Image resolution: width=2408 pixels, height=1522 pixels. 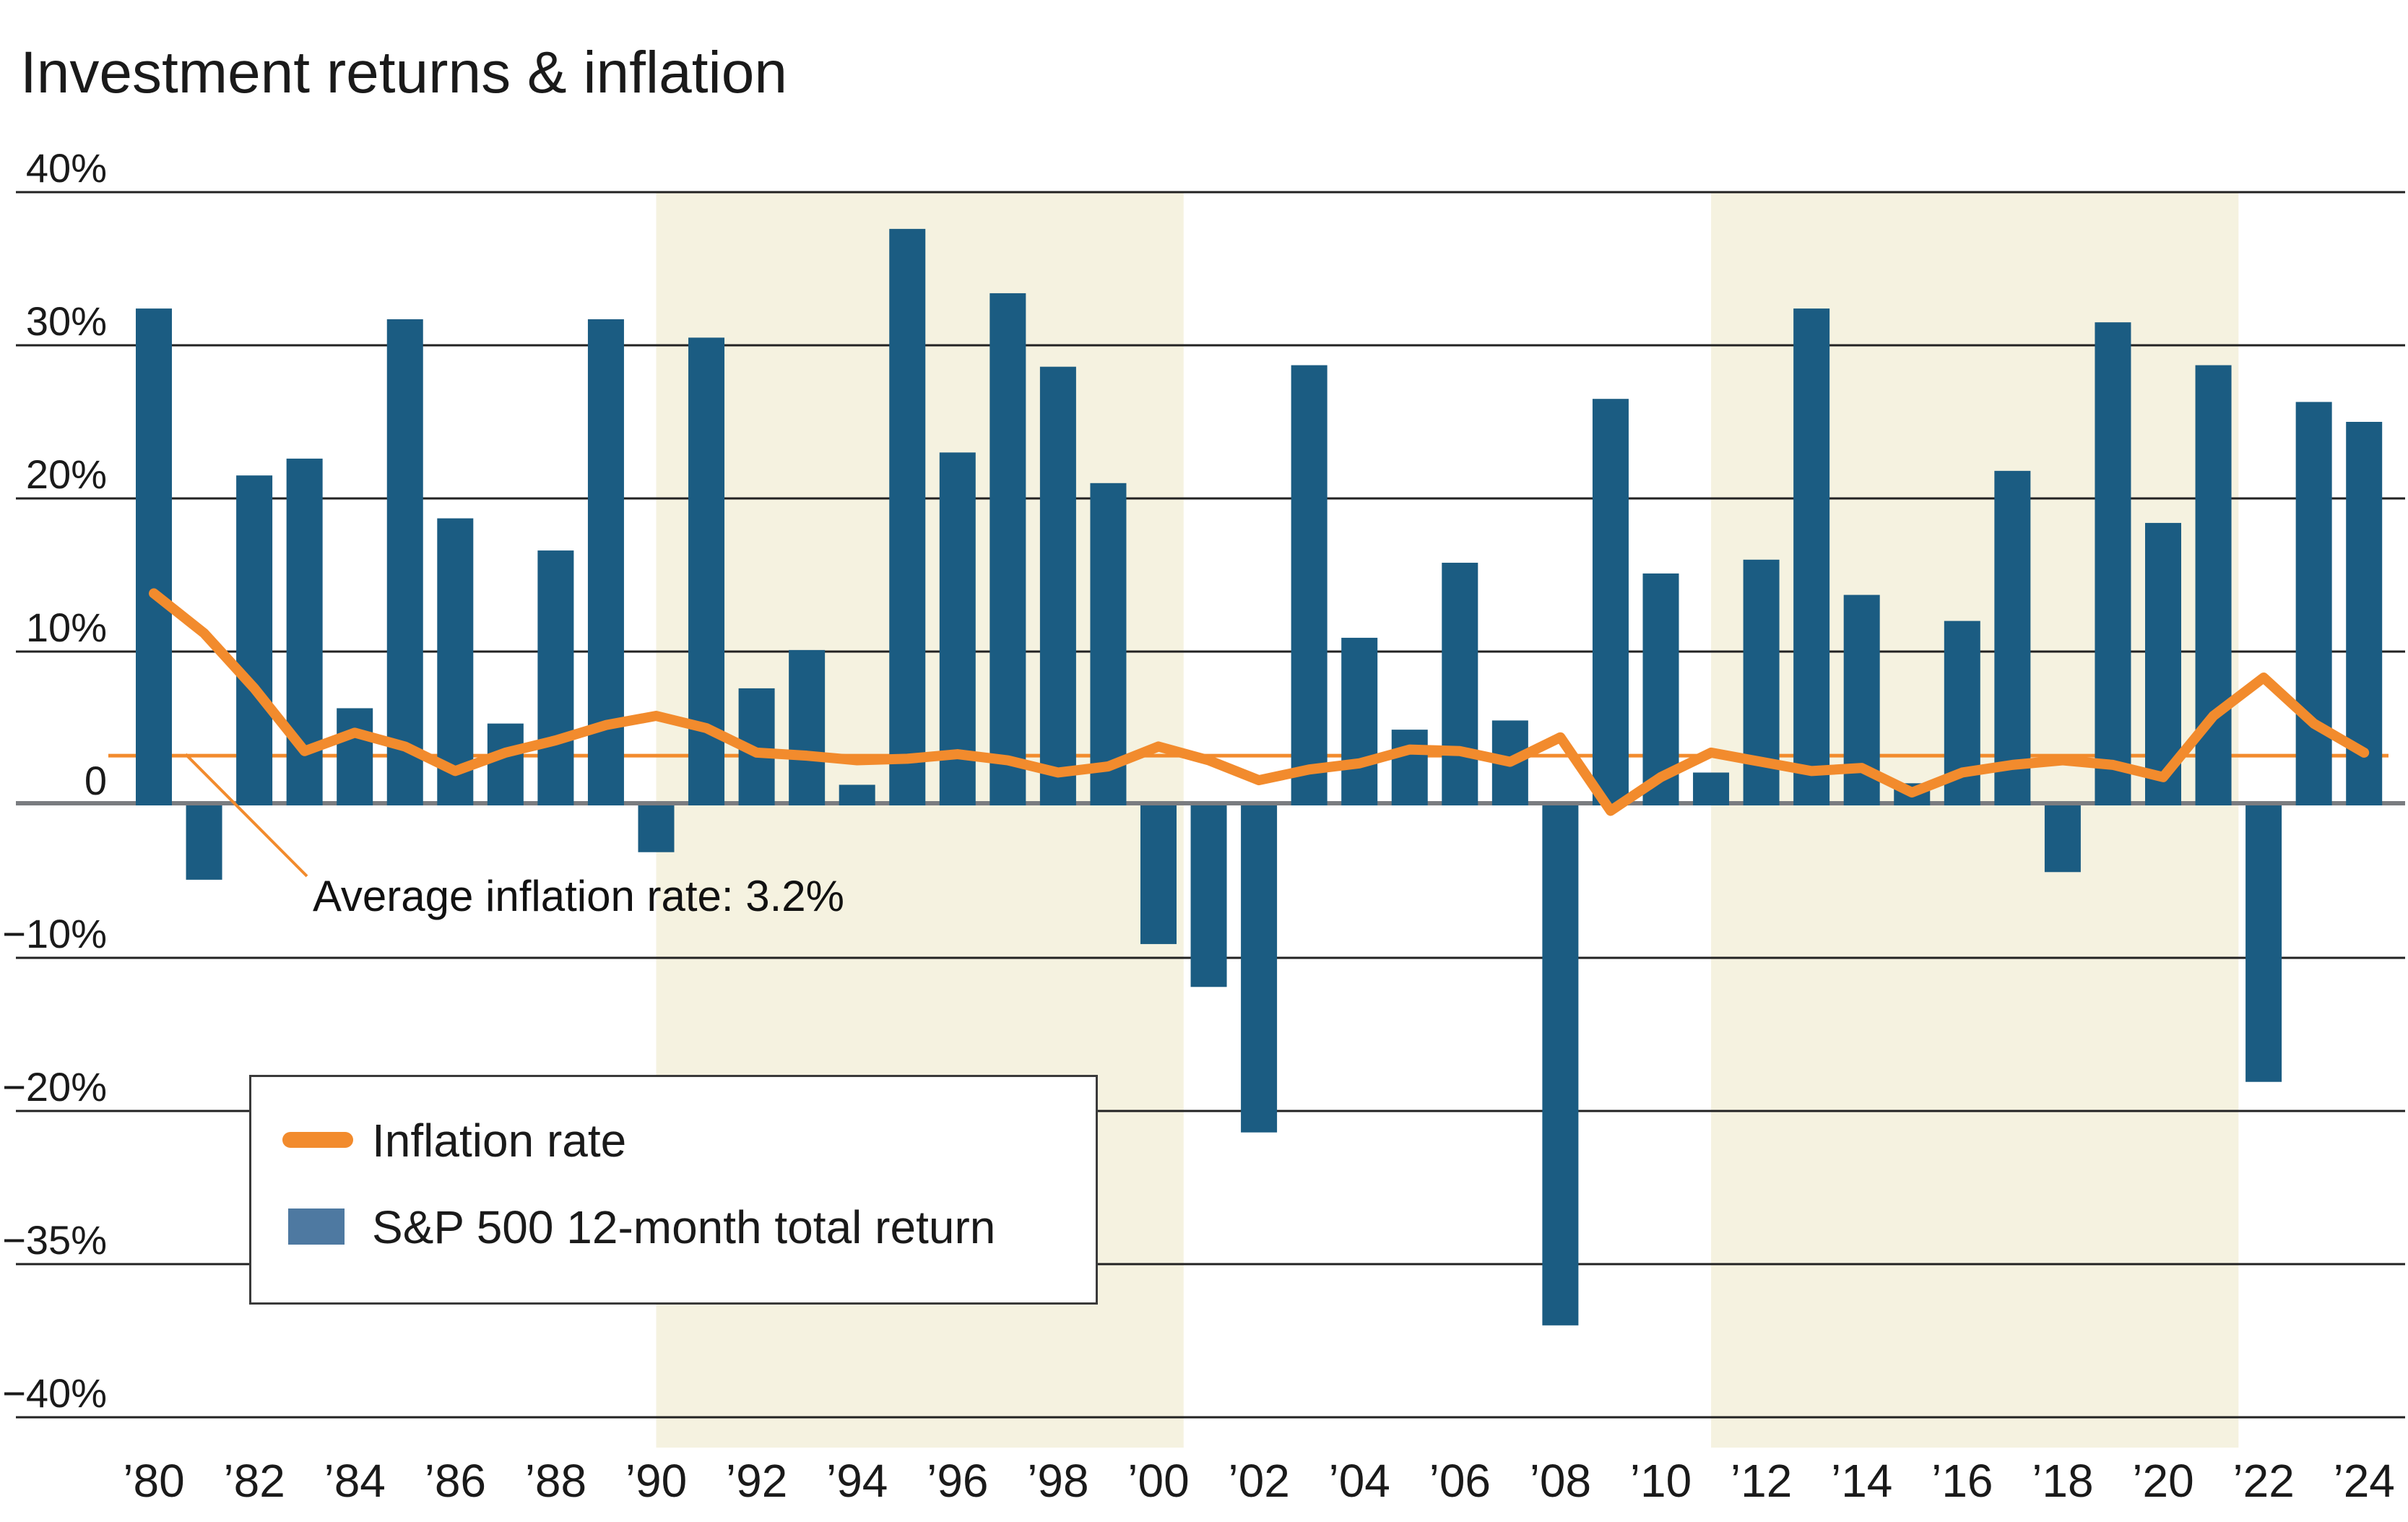 I want to click on x-axis-label-2020: ’20, so click(x=2162, y=1481).